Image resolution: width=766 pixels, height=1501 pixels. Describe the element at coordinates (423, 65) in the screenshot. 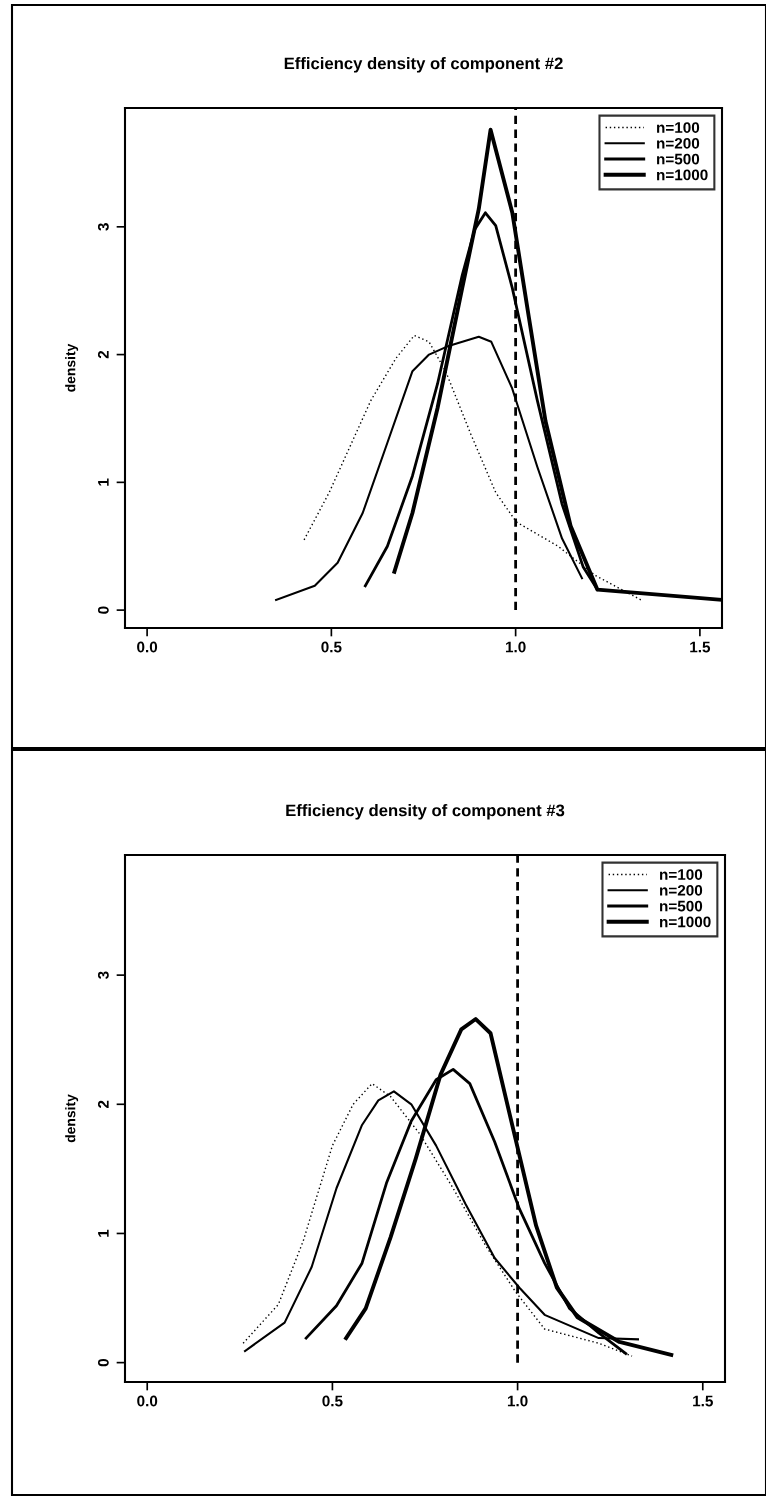

I see `chart-title: Efficiency density of component #2` at that location.